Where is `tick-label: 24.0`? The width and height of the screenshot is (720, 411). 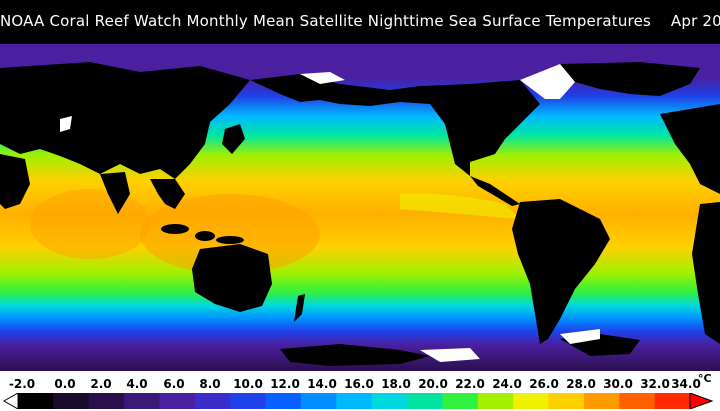
tick-label: 24.0 is located at coordinates (507, 384).